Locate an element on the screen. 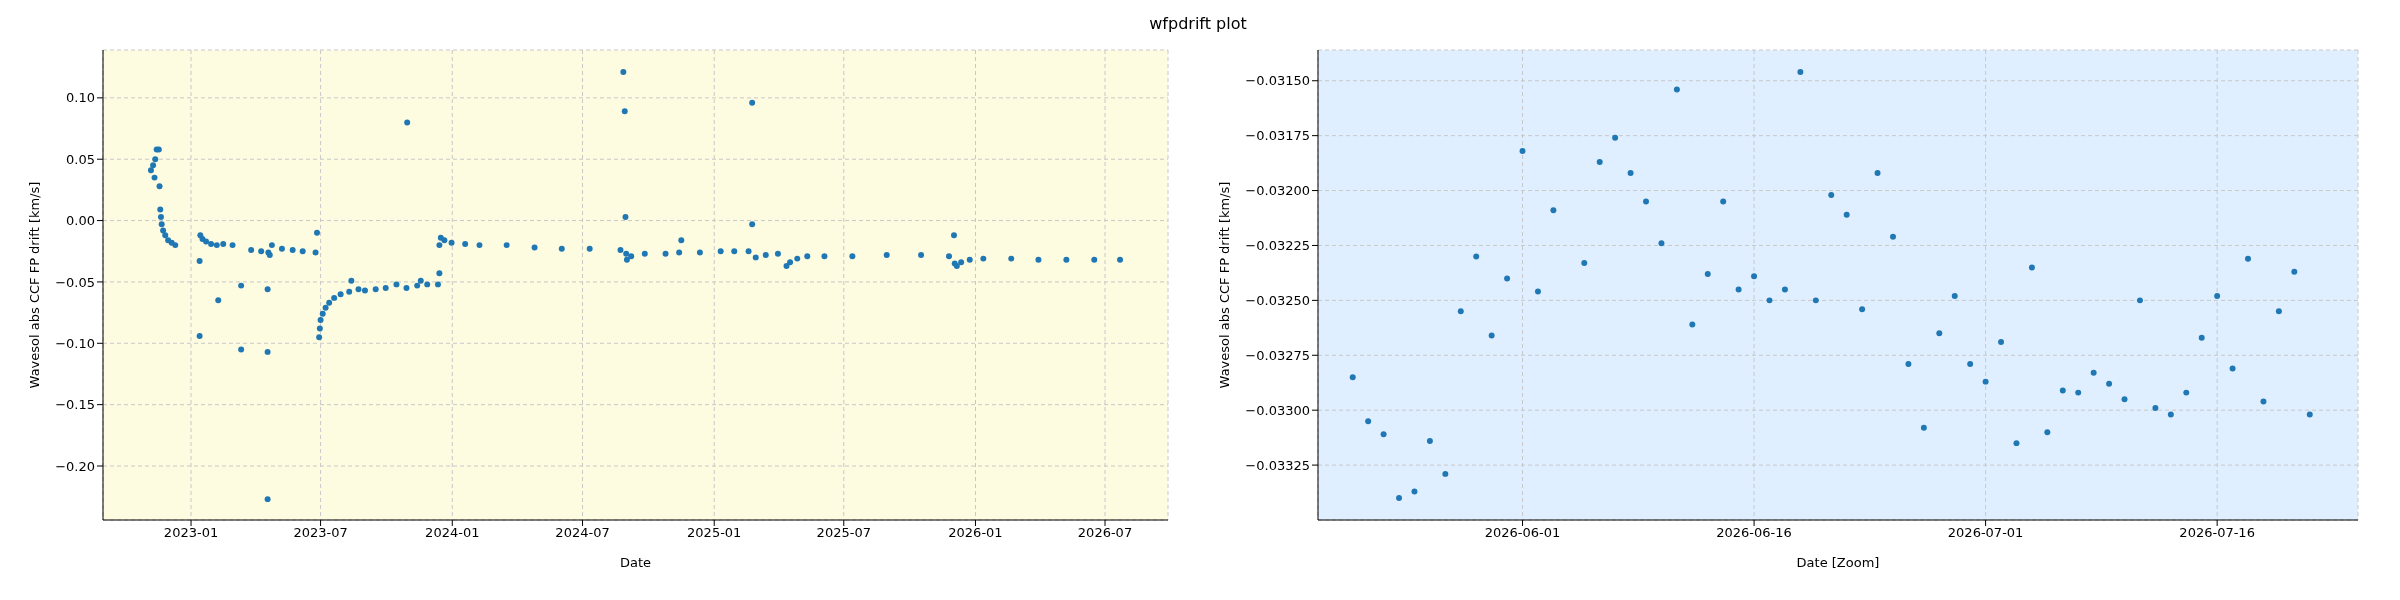  y-tick-label: −0.10 is located at coordinates (75, 343).